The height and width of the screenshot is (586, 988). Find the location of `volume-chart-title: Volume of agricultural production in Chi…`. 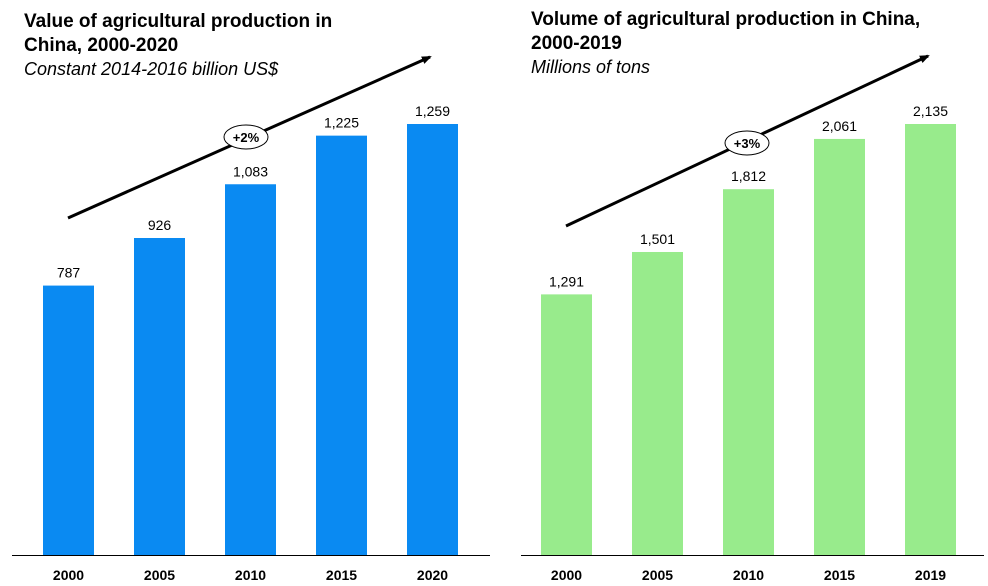

volume-chart-title: Volume of agricultural production in Chi… is located at coordinates (726, 31).